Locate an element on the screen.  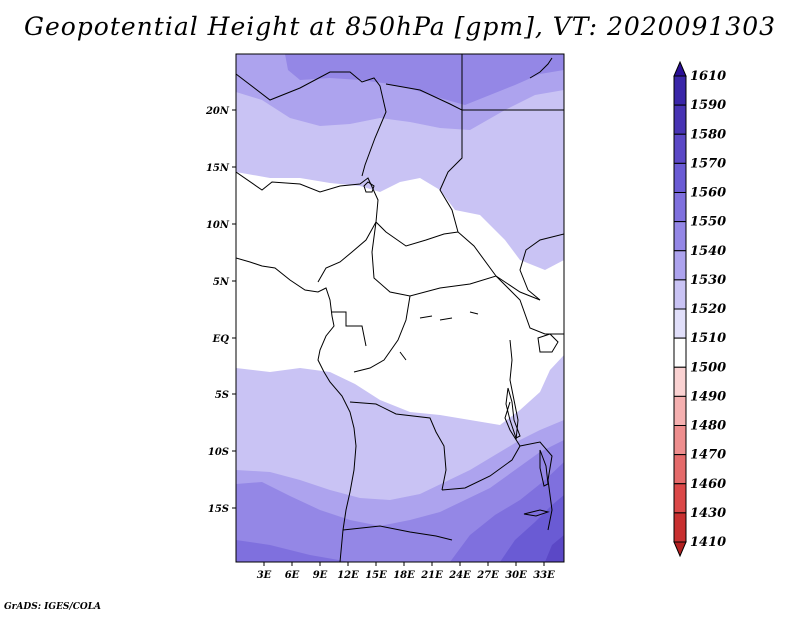
colorbar-label: 1460 is located at coordinates (708, 484).